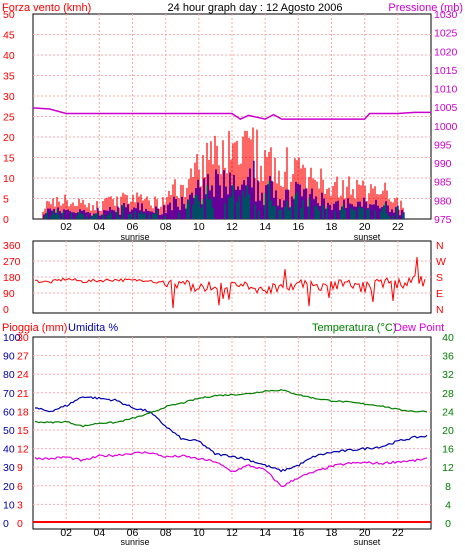 Image resolution: width=465 pixels, height=556 pixels. I want to click on weather-hour-tick: 12, so click(232, 533).